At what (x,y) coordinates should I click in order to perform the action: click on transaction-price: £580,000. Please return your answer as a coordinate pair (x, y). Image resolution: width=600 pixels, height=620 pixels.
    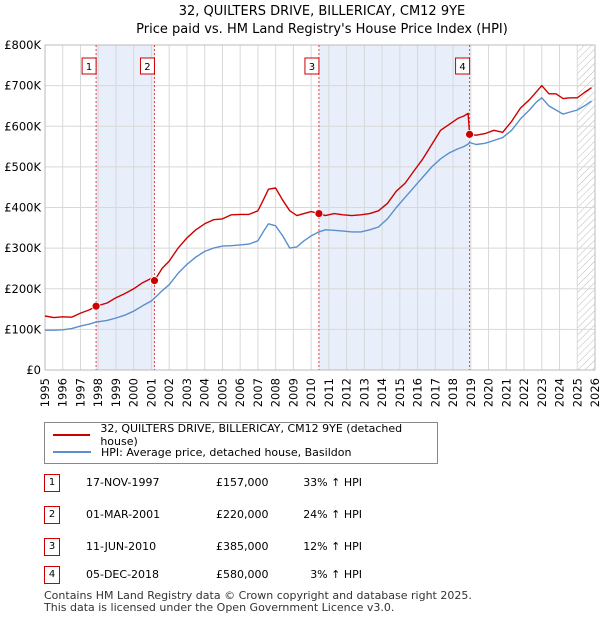
    Looking at the image, I should click on (242, 574).